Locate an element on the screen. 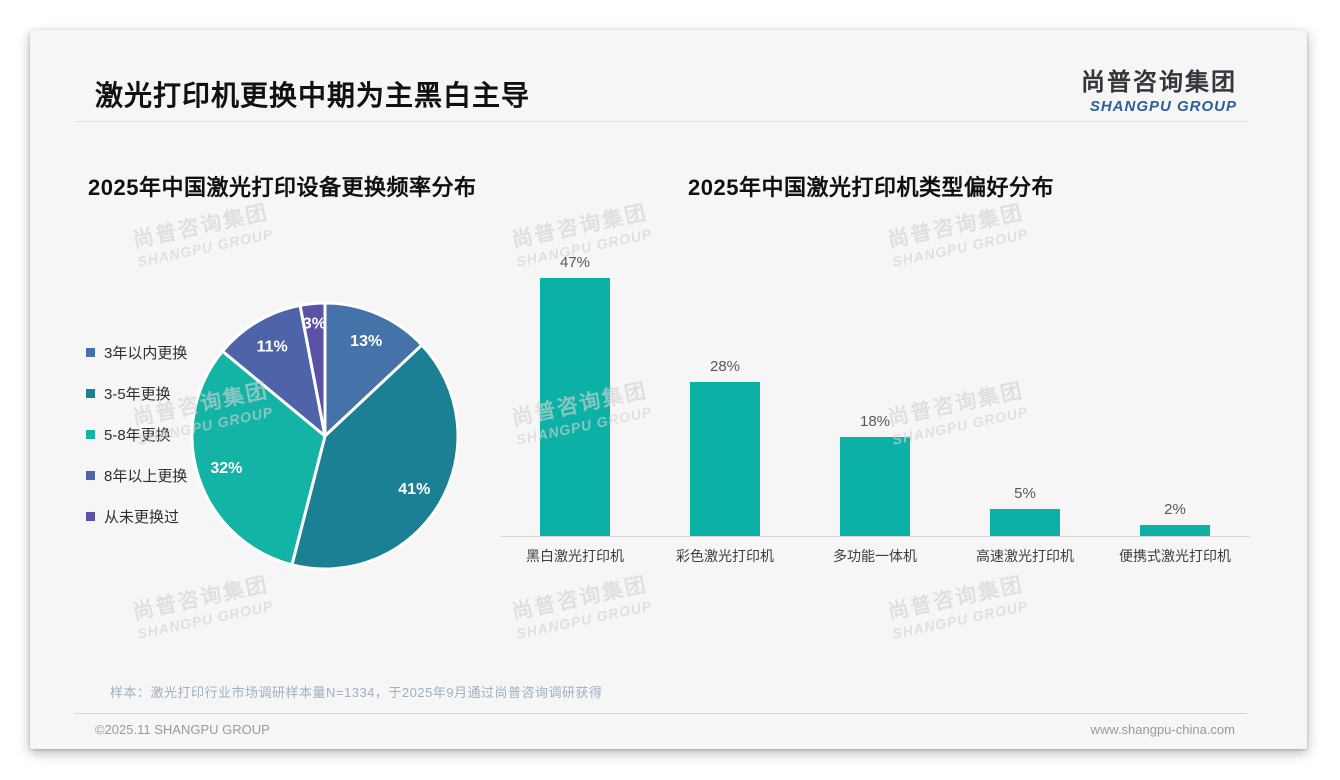 The image size is (1340, 780). bar-category-label: 便携式激光打印机 is located at coordinates (1175, 556).